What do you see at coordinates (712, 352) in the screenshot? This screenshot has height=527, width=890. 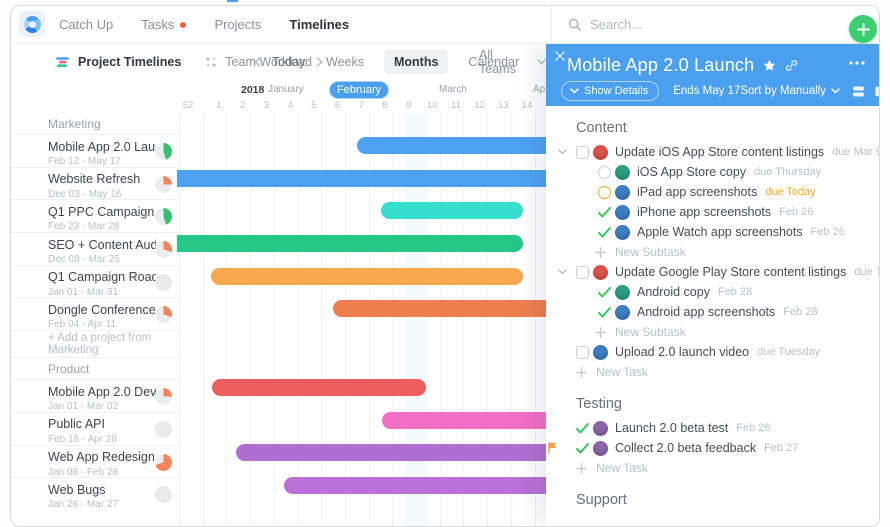 I see `task-row: Upload 2.0 launch video due Tuesday` at bounding box center [712, 352].